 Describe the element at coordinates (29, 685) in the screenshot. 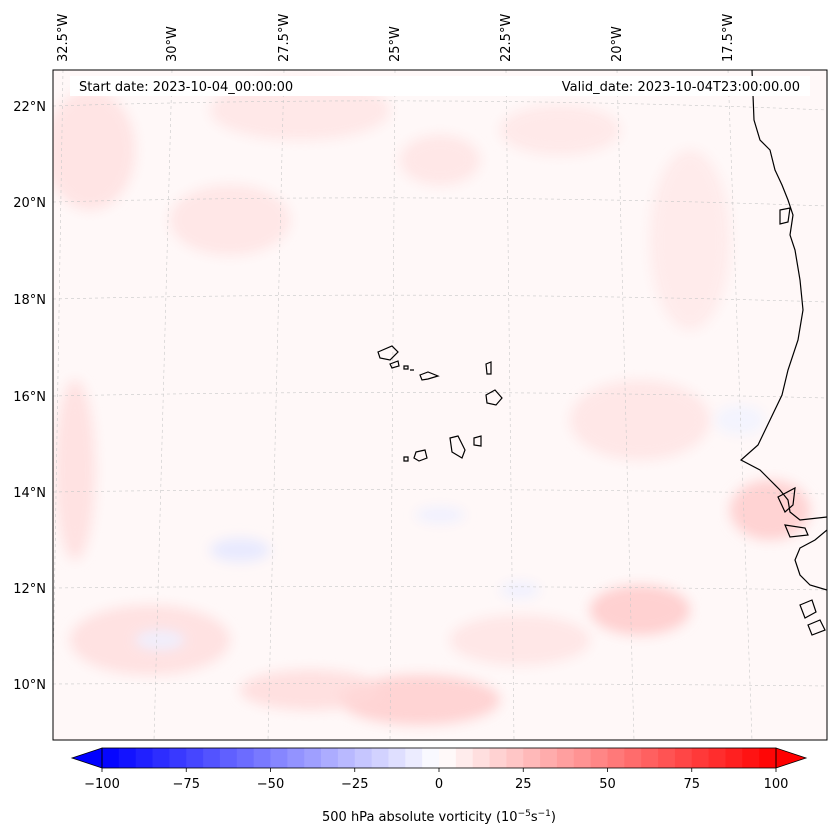

I see `lat-label: 10°N` at that location.